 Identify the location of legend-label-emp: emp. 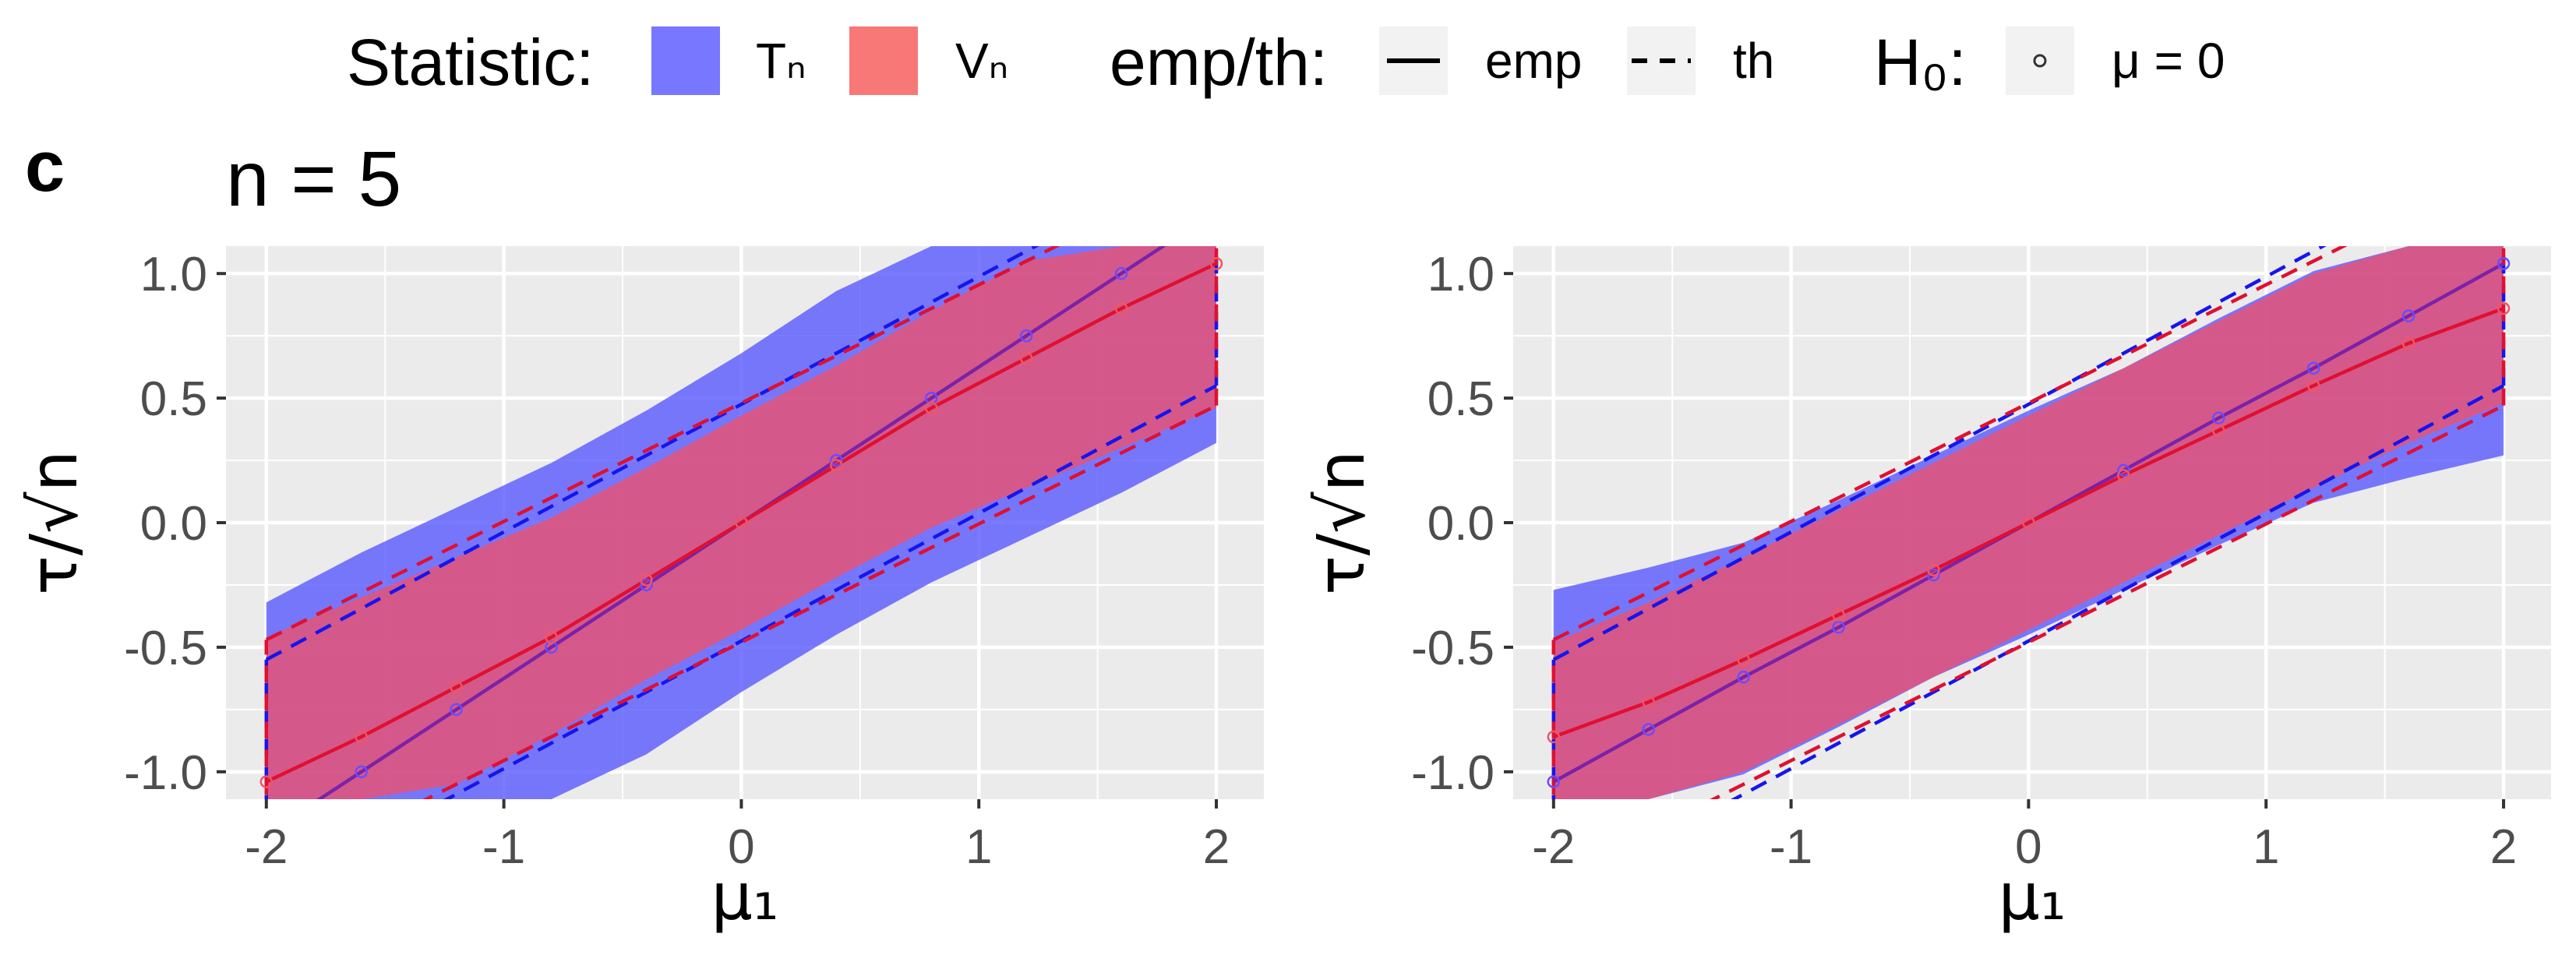
(1534, 61).